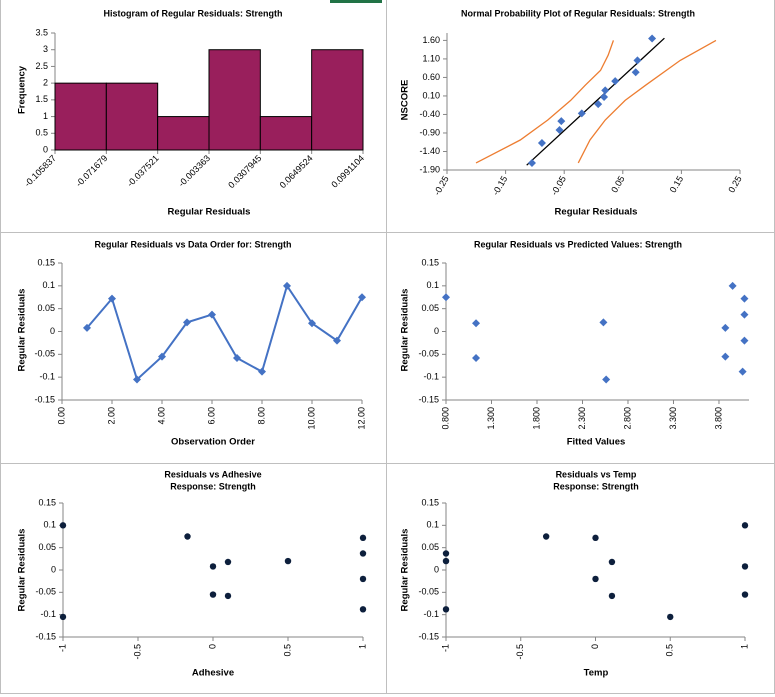  I want to click on y-tick-label: -0.90, so click(429, 132).